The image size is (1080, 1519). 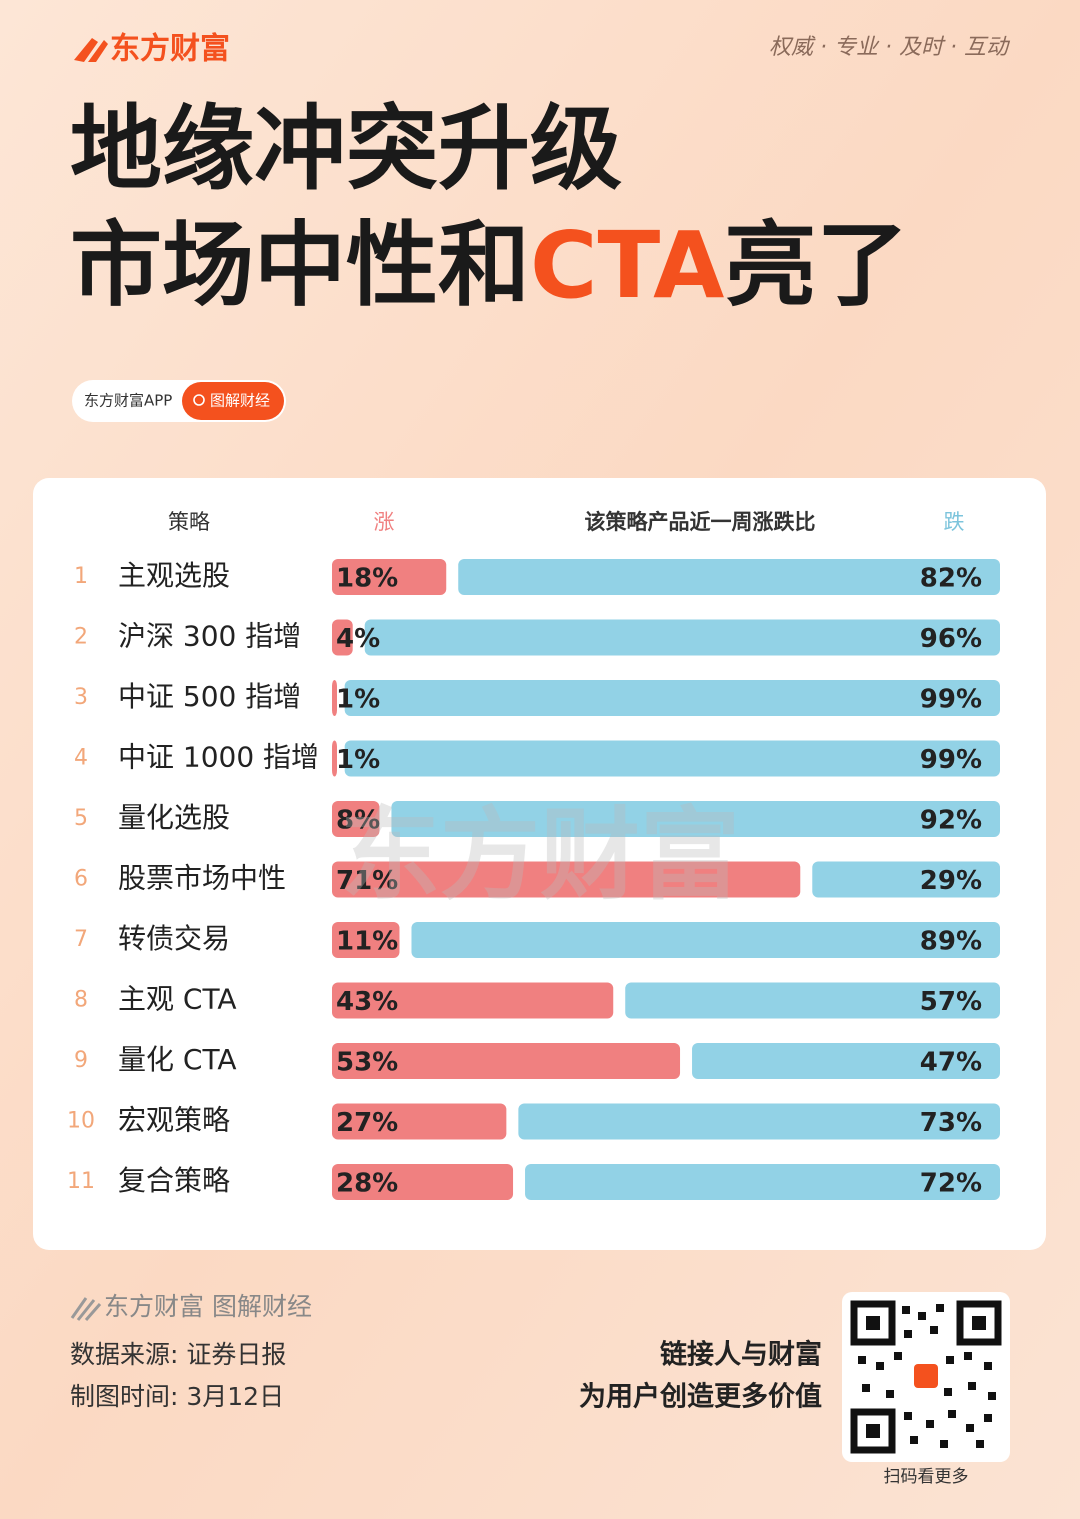 What do you see at coordinates (199, 400) in the screenshot?
I see `search-icon` at bounding box center [199, 400].